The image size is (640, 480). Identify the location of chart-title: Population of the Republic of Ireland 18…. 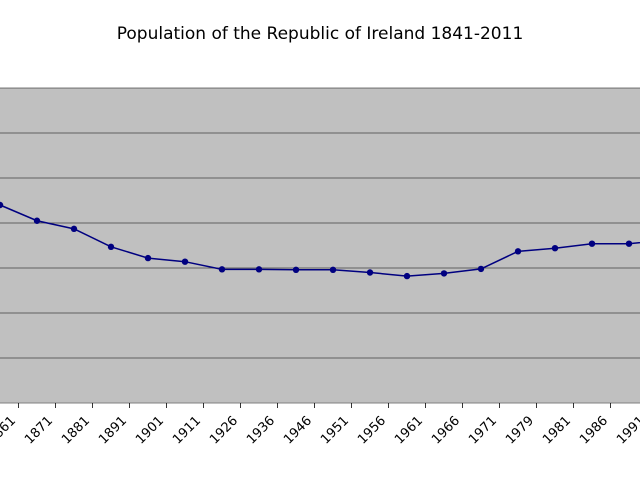
(320, 34).